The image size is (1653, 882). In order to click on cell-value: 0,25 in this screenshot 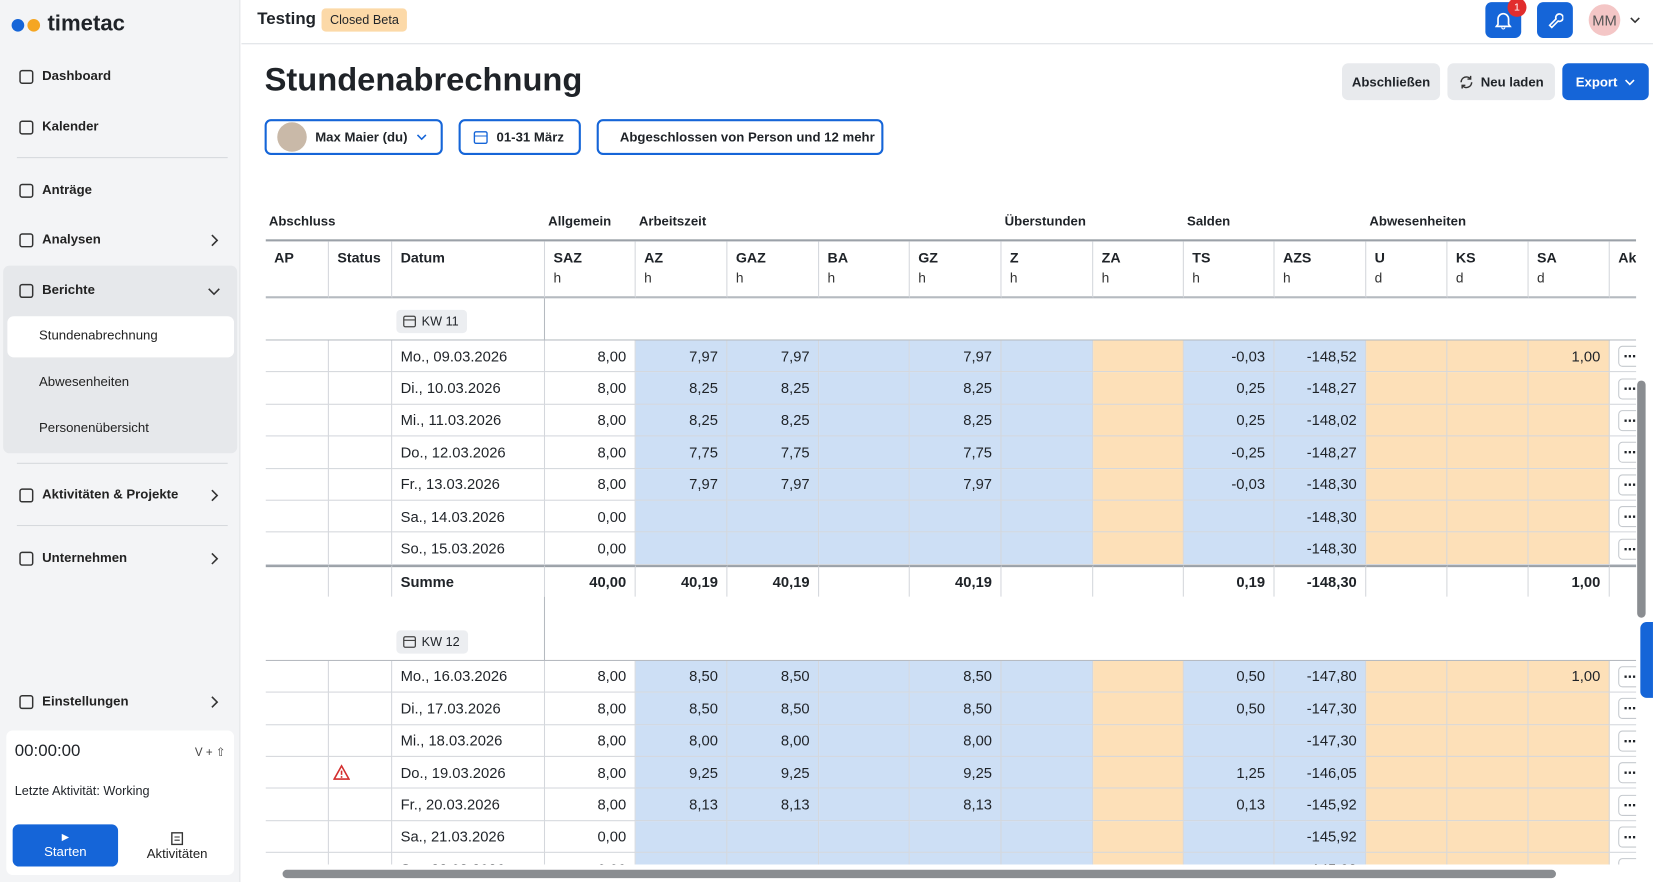, I will do `click(1251, 420)`.